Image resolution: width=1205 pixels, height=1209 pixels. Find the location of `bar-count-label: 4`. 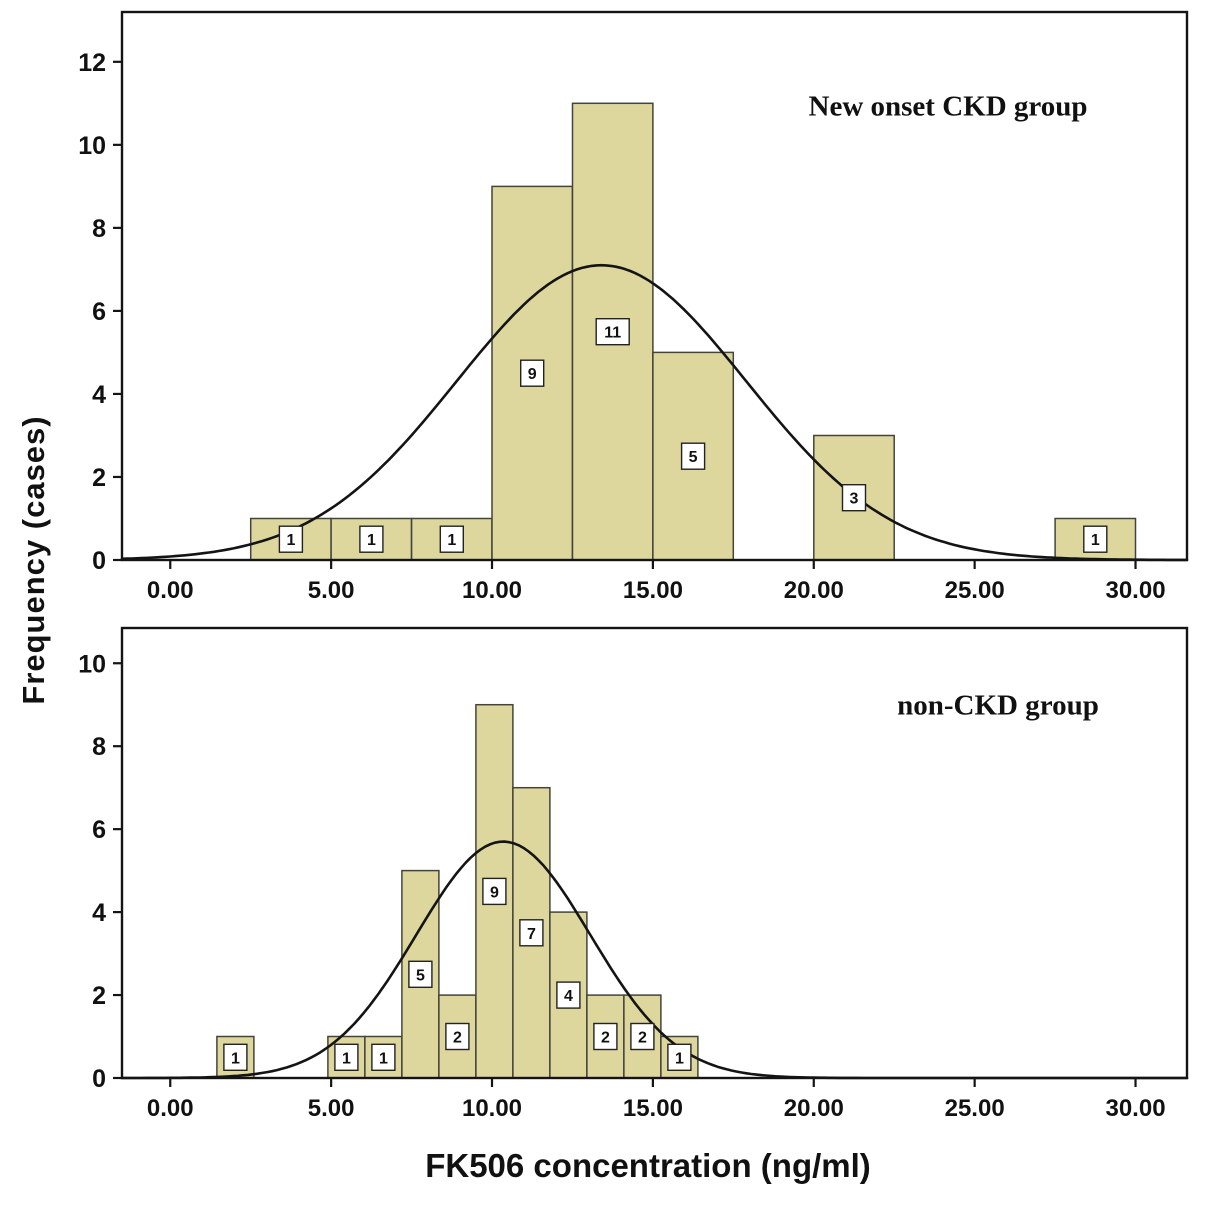

bar-count-label: 4 is located at coordinates (568, 996).